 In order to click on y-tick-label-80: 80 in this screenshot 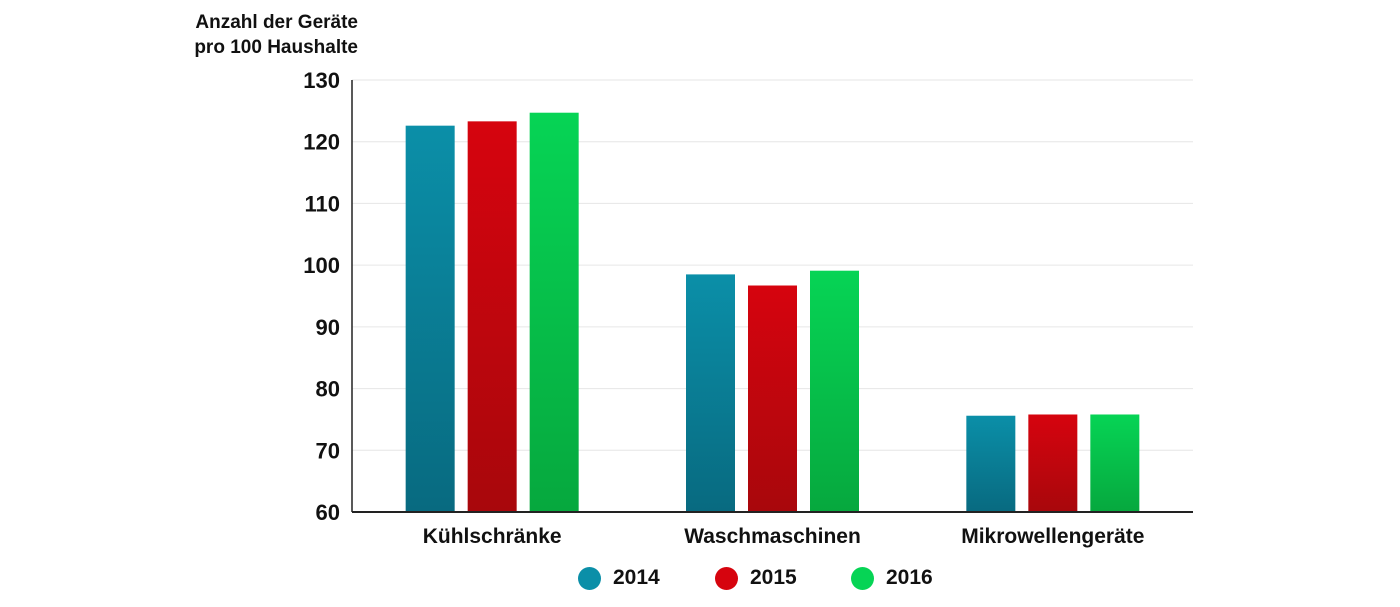, I will do `click(328, 389)`.